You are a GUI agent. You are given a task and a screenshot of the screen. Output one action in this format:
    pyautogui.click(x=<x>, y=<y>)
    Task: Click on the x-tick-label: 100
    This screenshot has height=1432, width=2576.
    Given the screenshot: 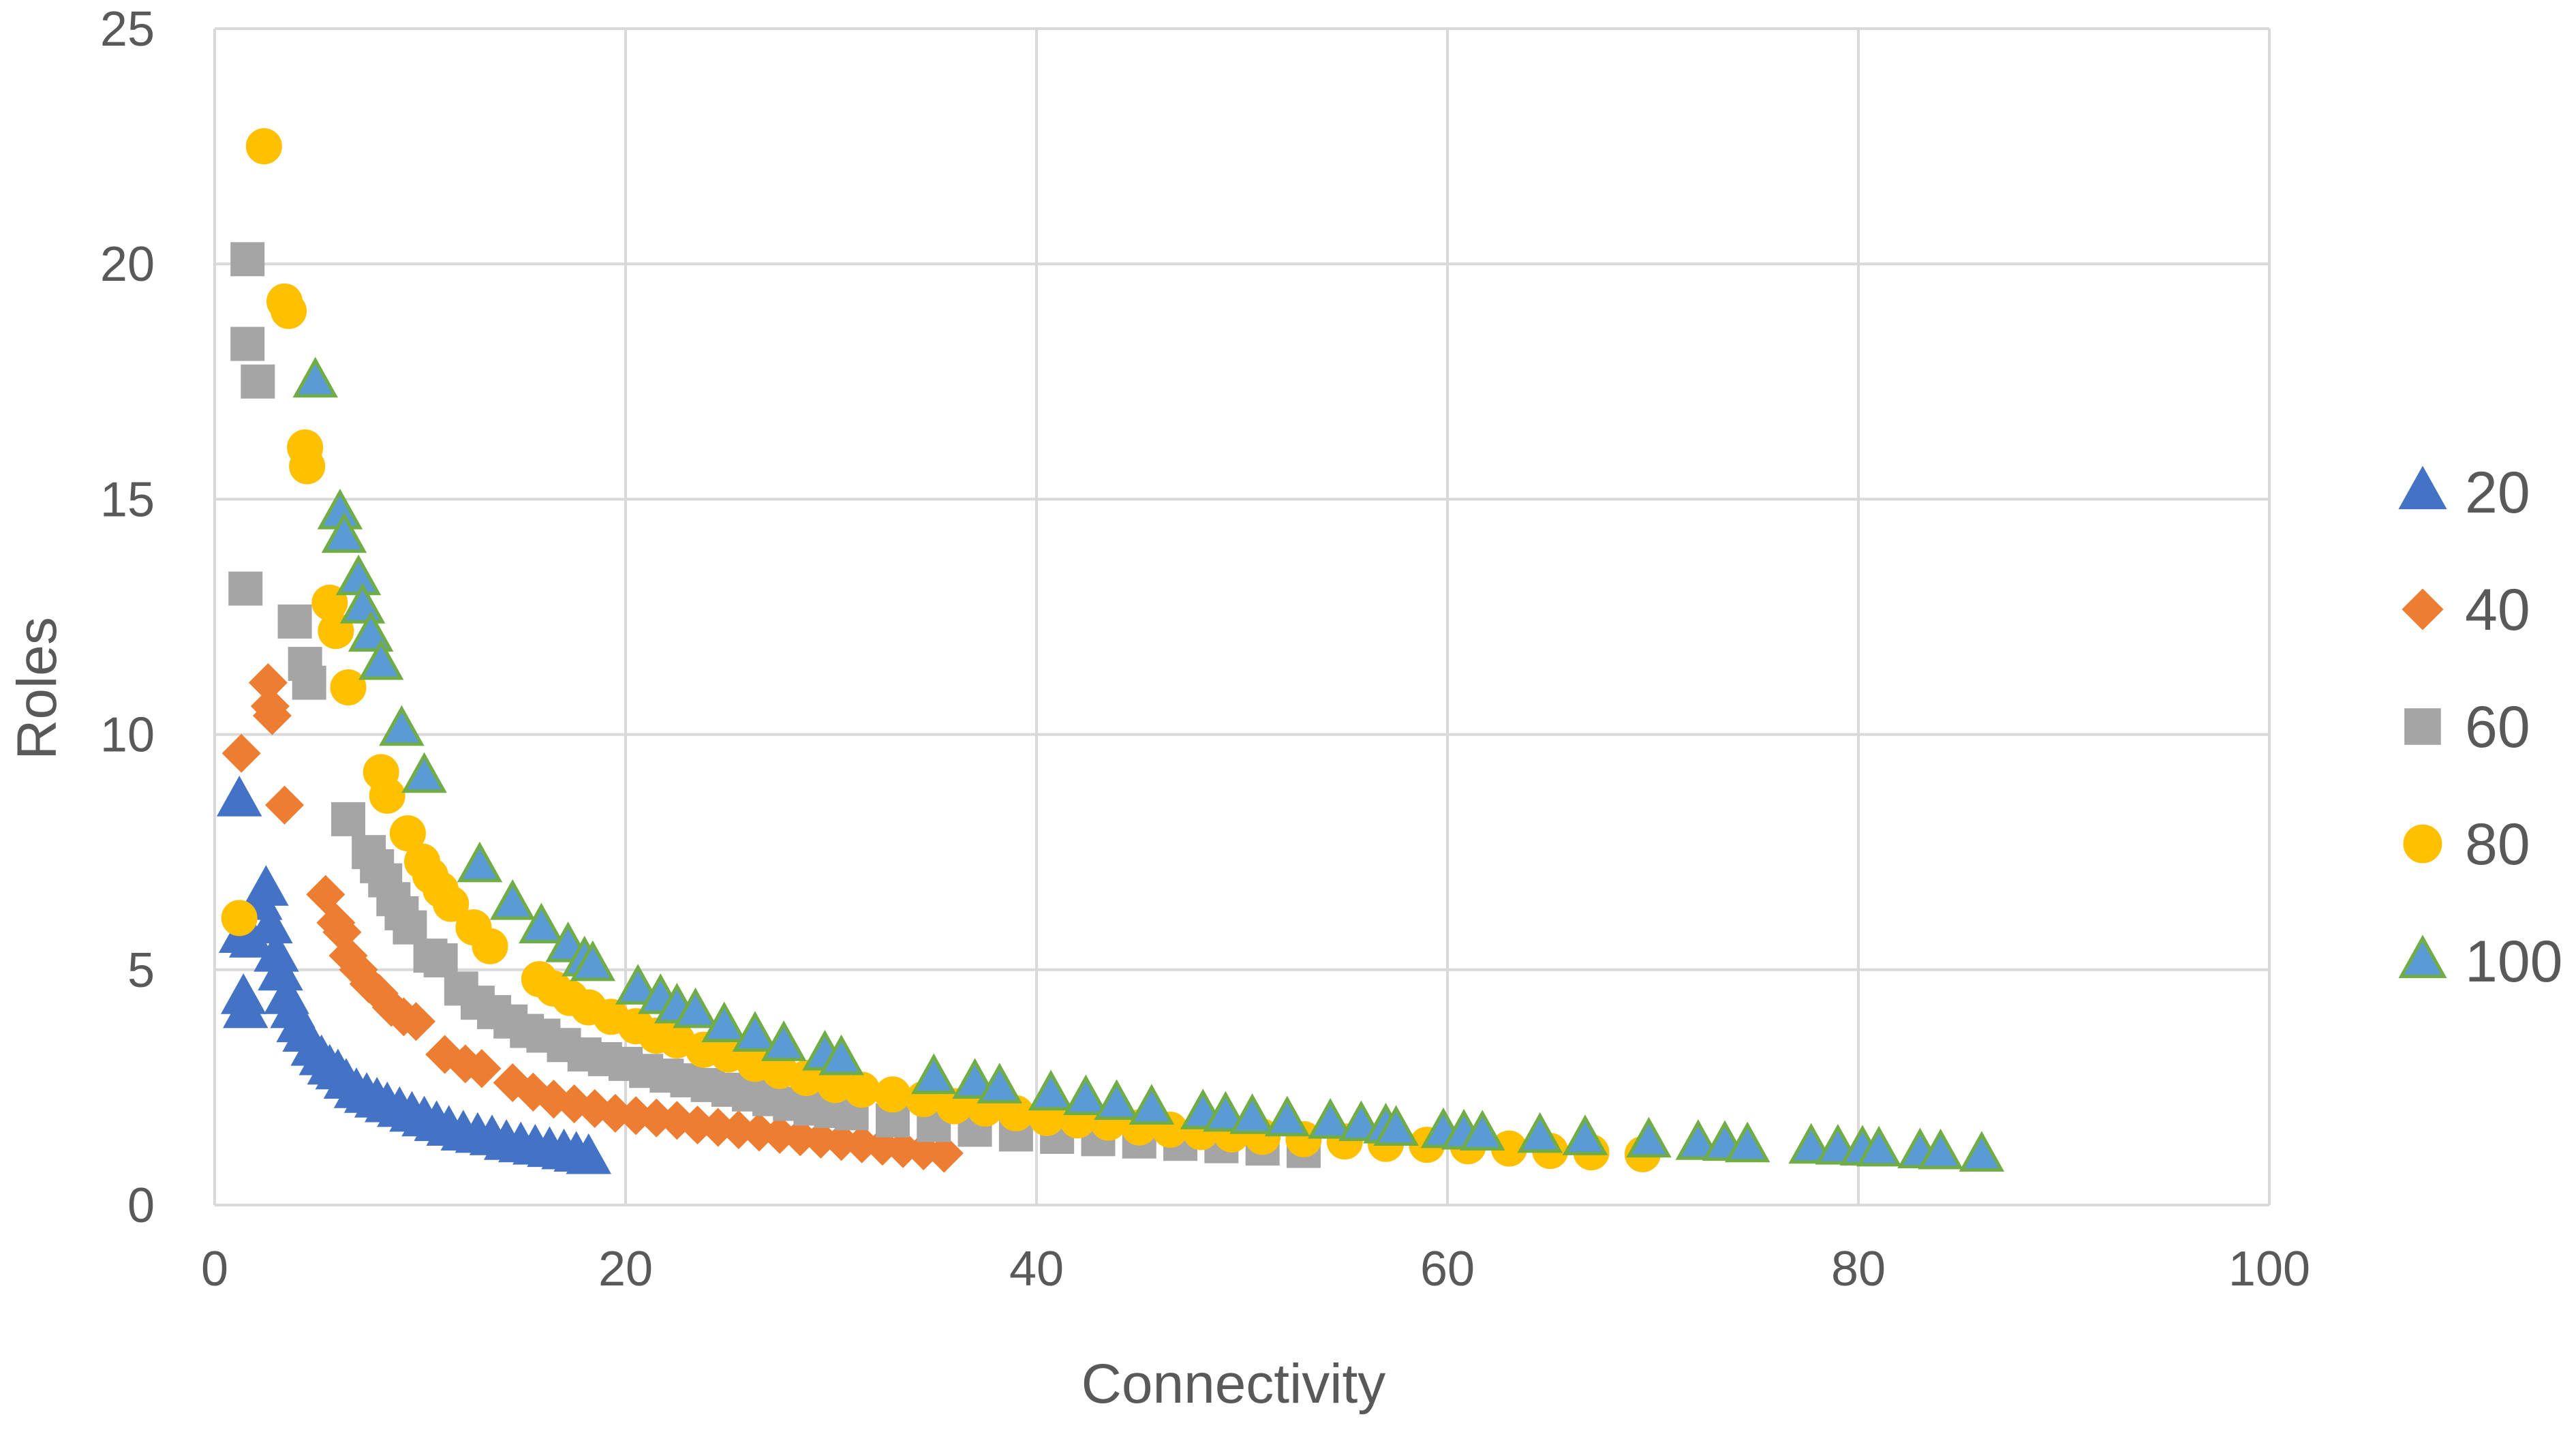 What is the action you would take?
    pyautogui.click(x=2269, y=1269)
    